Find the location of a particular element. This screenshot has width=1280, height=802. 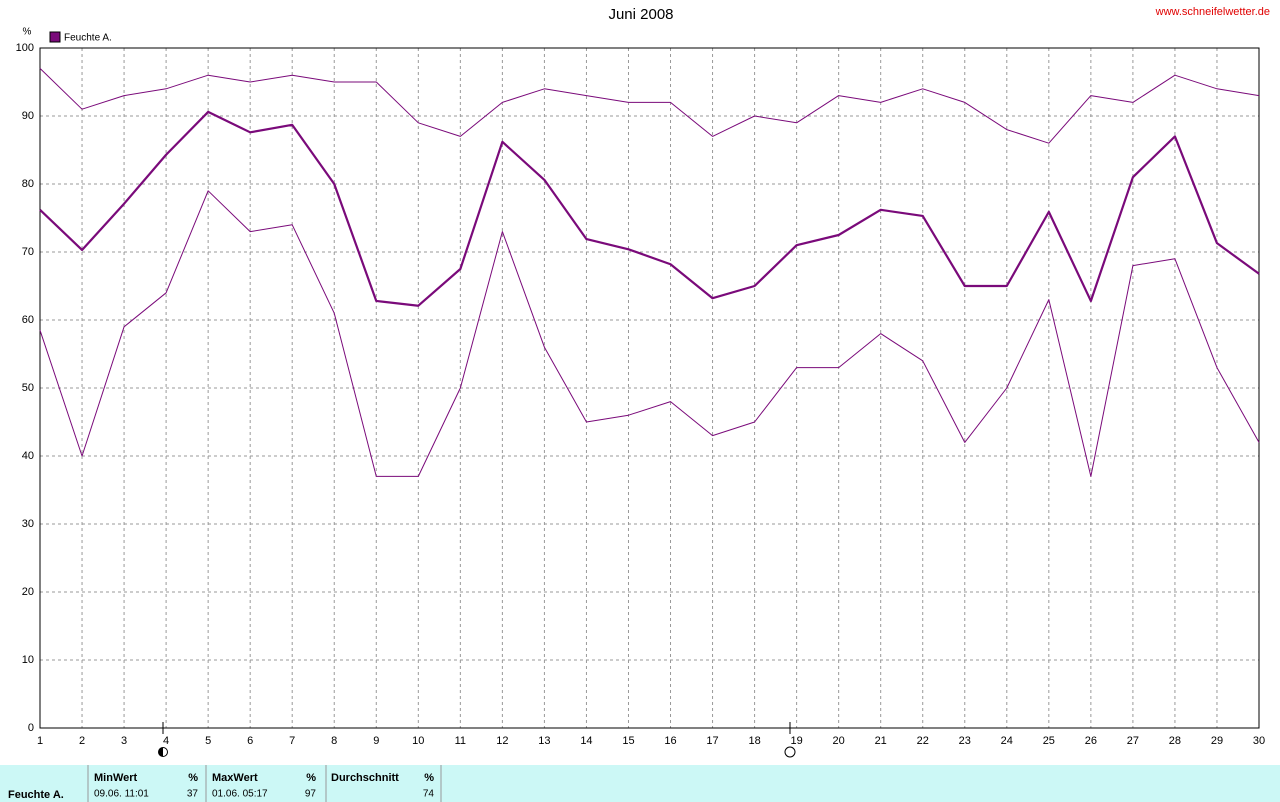

x-tick-label: 21 is located at coordinates (881, 741).